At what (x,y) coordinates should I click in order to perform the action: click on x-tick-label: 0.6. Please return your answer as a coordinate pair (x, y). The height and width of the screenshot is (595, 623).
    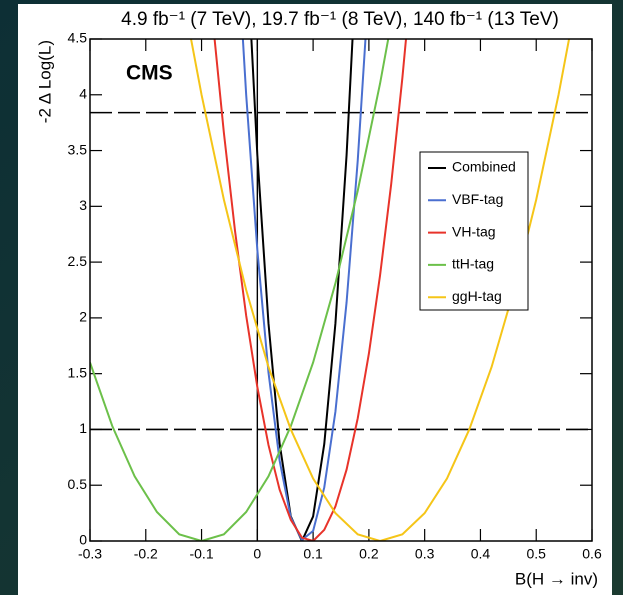
    Looking at the image, I should click on (592, 554).